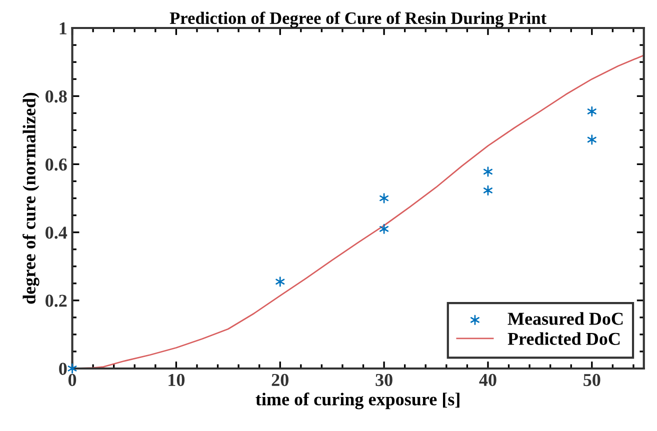  I want to click on x-tick-label: 30, so click(384, 380).